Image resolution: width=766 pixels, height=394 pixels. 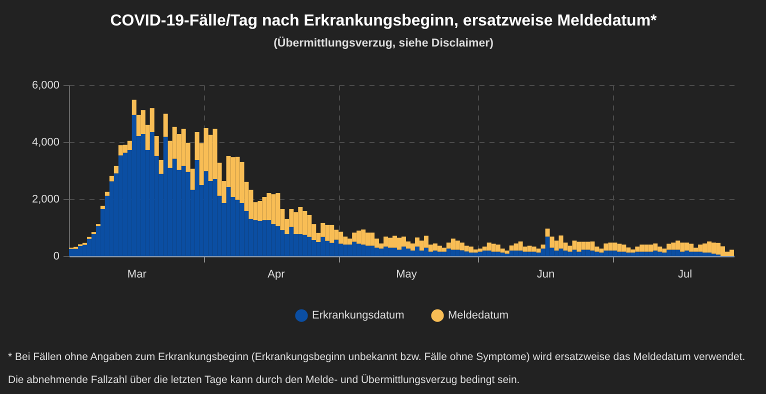 What do you see at coordinates (685, 274) in the screenshot?
I see `x-tick-label: Jul` at bounding box center [685, 274].